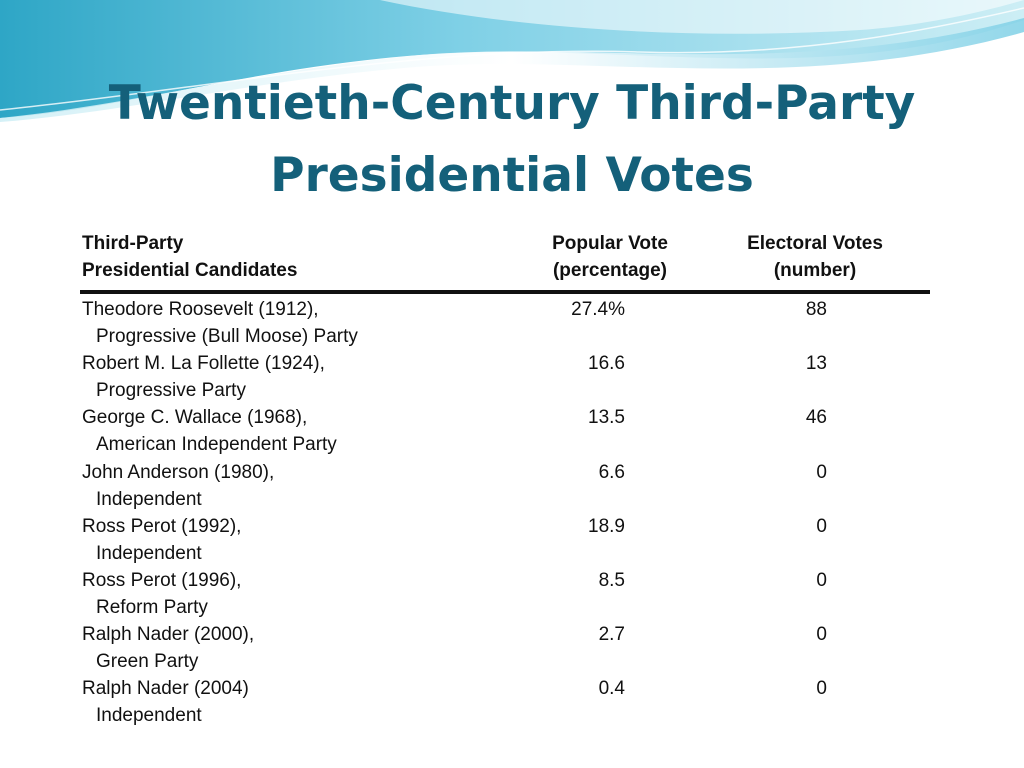  What do you see at coordinates (606, 526) in the screenshot?
I see `popular-vote-cell: 18.9` at bounding box center [606, 526].